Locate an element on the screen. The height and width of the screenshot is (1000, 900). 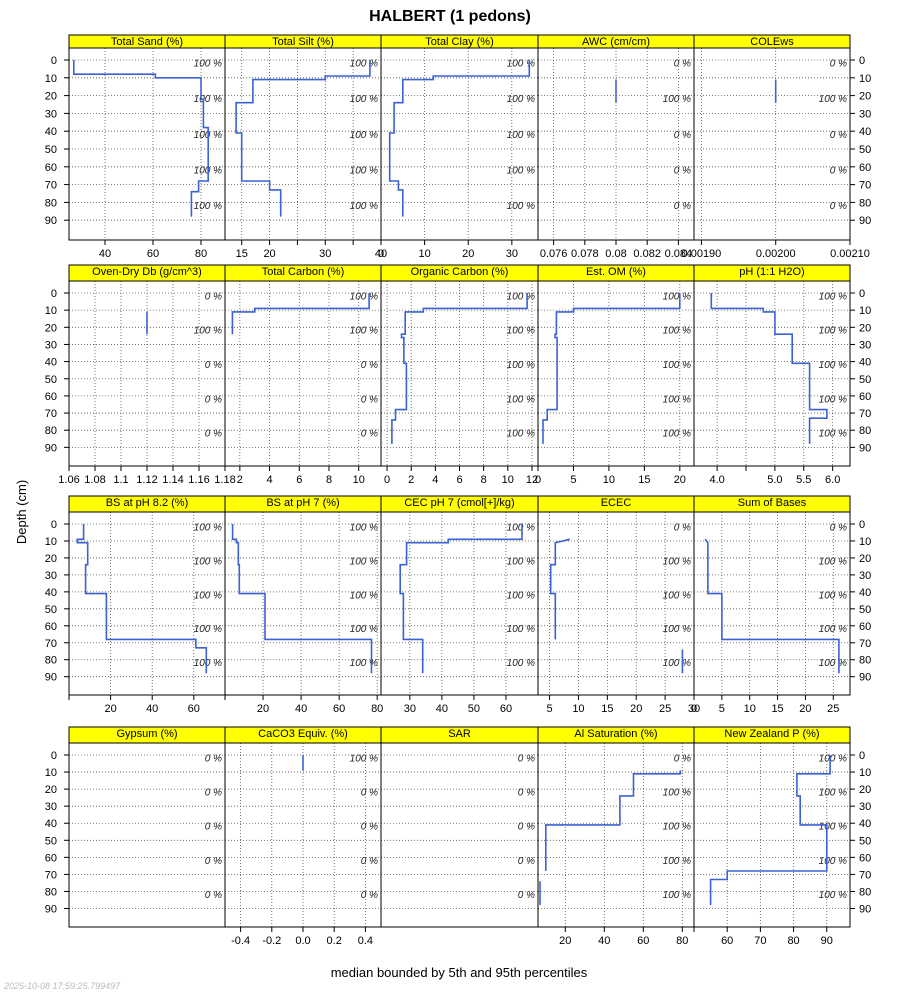
panel-title: COLEws is located at coordinates (772, 42).